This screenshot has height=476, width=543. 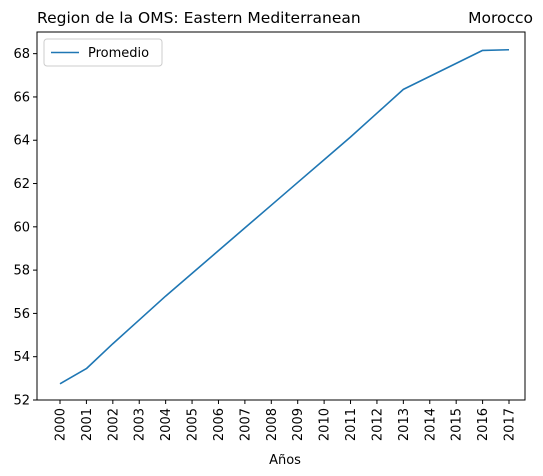 What do you see at coordinates (285, 460) in the screenshot?
I see `x-axis-label: Años` at bounding box center [285, 460].